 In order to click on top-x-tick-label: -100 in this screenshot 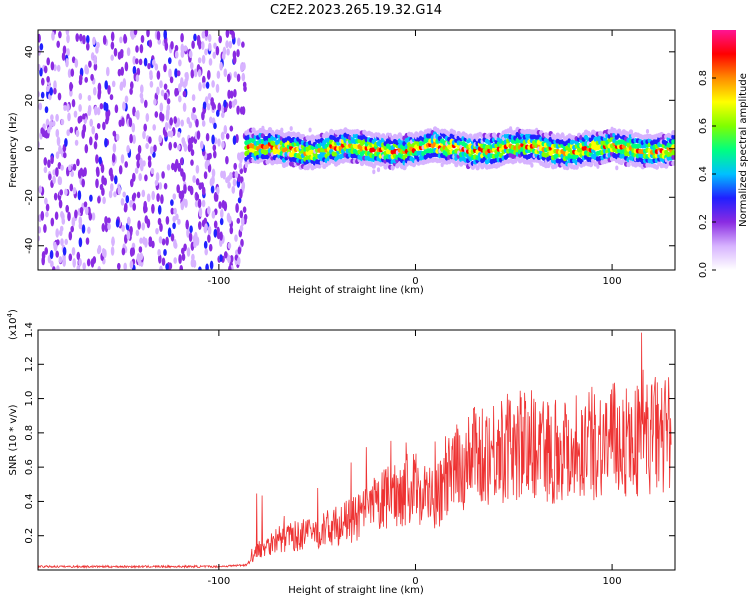, I will do `click(219, 281)`.